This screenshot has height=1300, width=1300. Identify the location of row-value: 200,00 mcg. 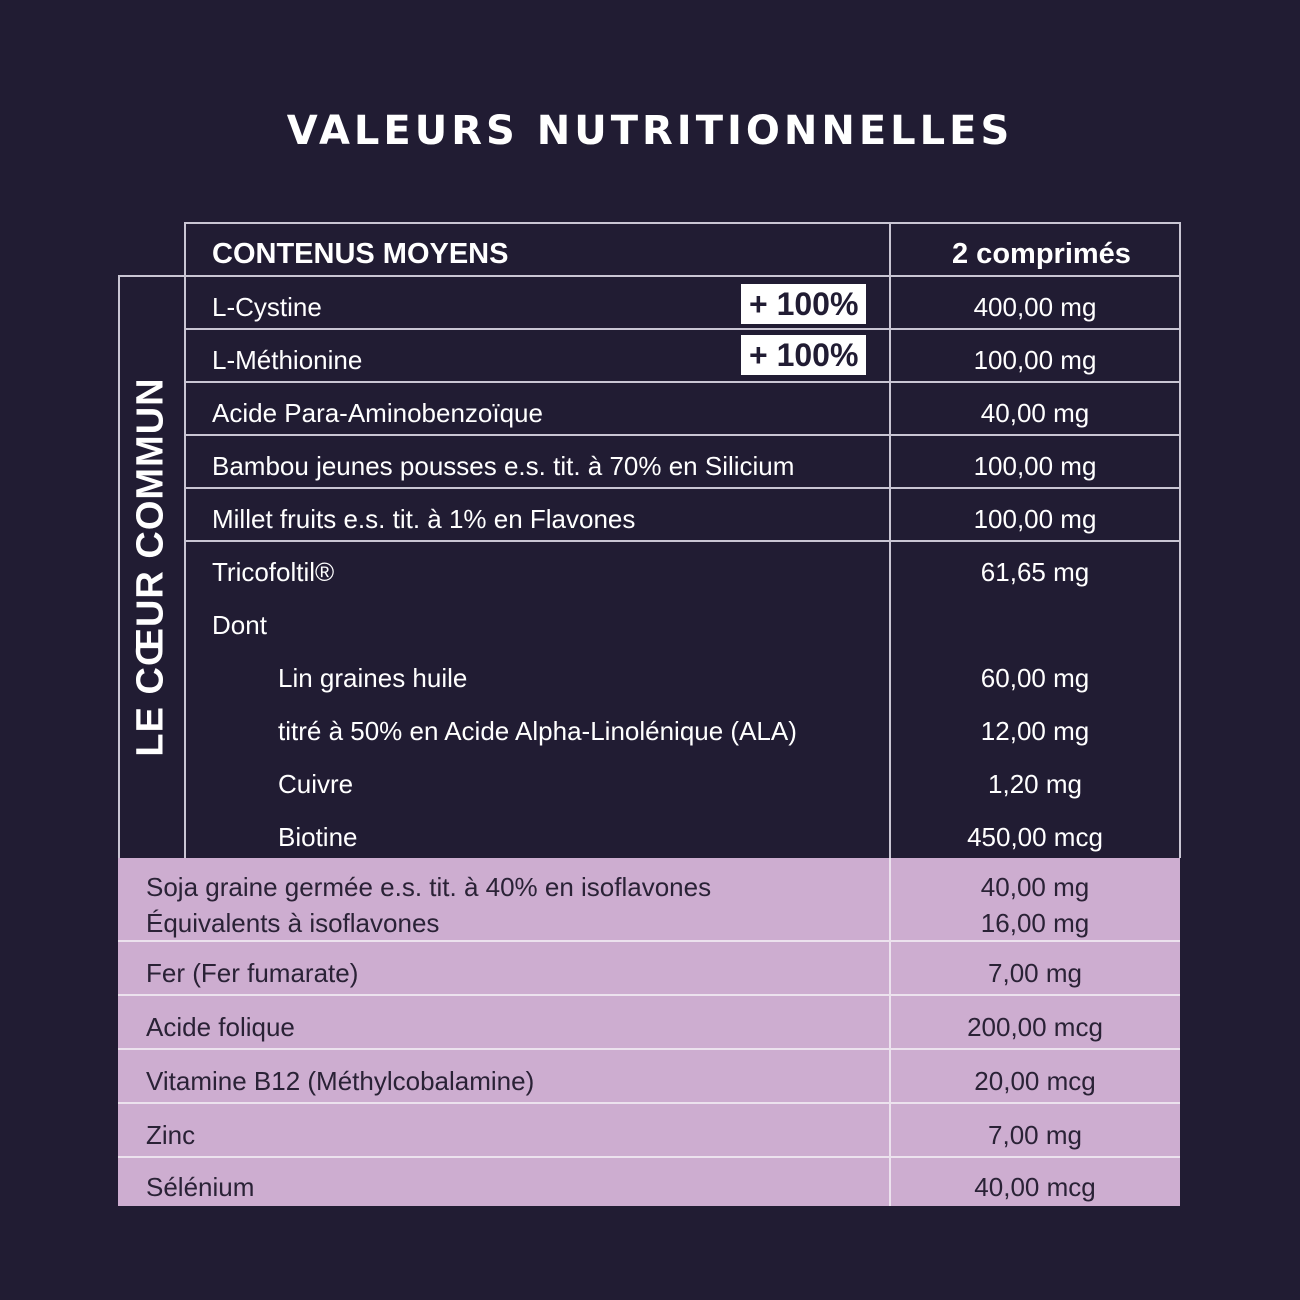
(1035, 1027).